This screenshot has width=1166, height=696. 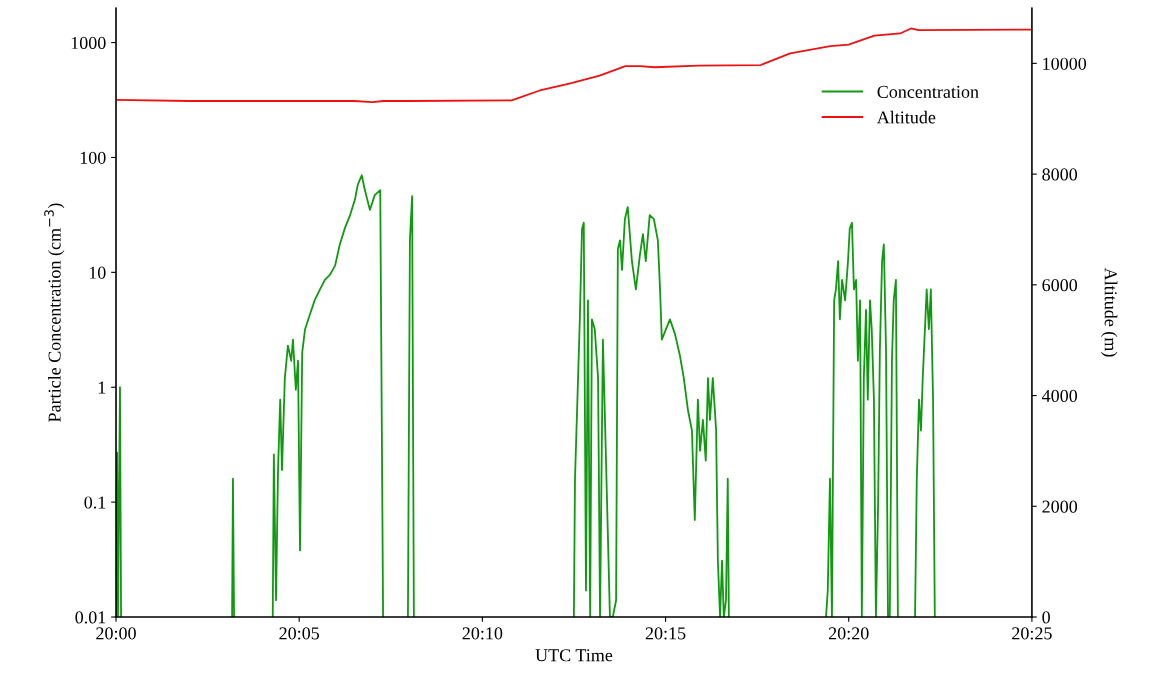 I want to click on x-tick-label: 20:15, so click(x=665, y=633).